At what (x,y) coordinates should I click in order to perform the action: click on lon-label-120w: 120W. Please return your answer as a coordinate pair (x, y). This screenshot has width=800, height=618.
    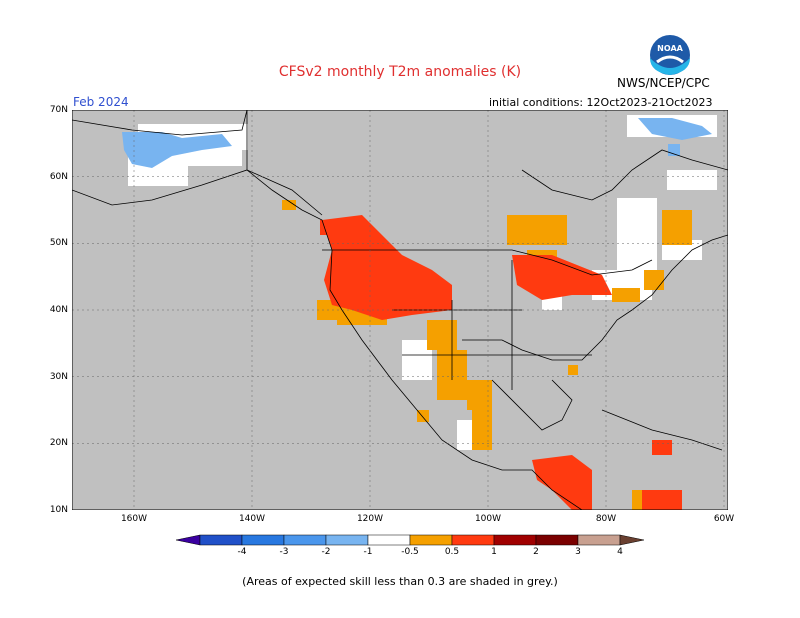
    Looking at the image, I should click on (370, 519).